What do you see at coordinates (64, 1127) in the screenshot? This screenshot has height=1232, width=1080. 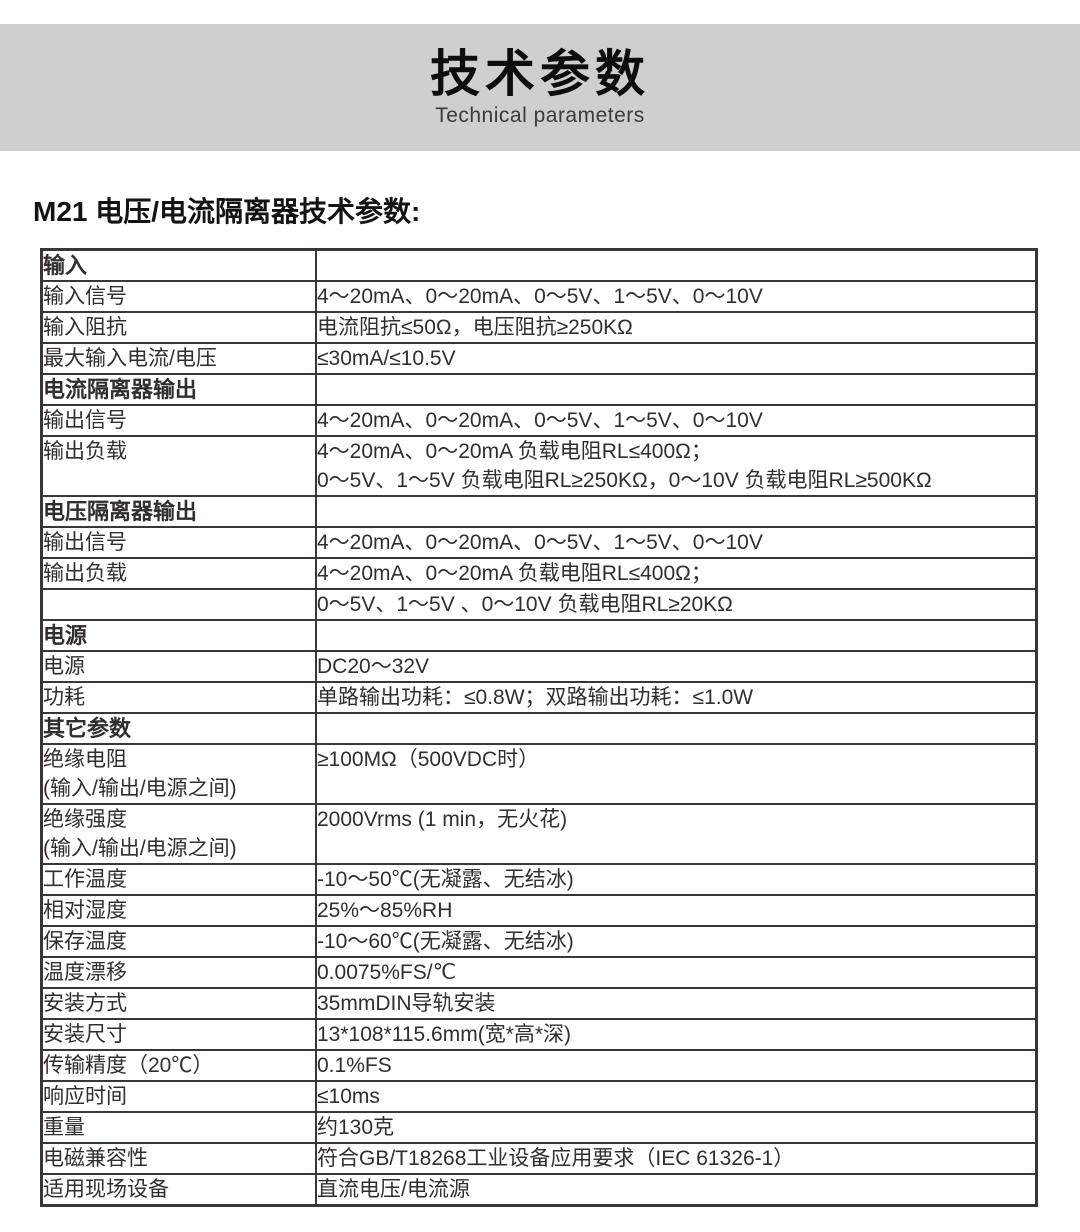 I see `spec-label: 重量` at bounding box center [64, 1127].